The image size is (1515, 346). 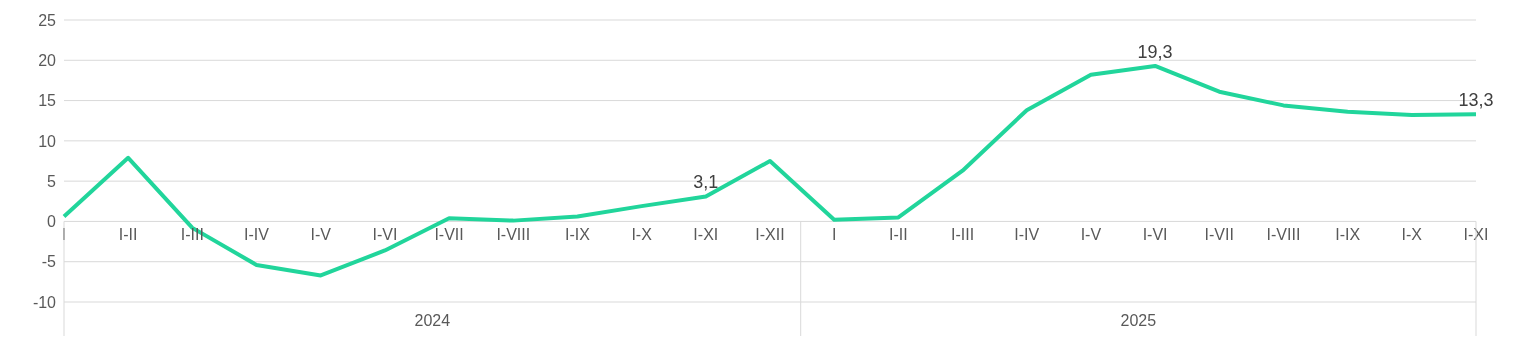 I want to click on text: 2025, so click(x=1138, y=320).